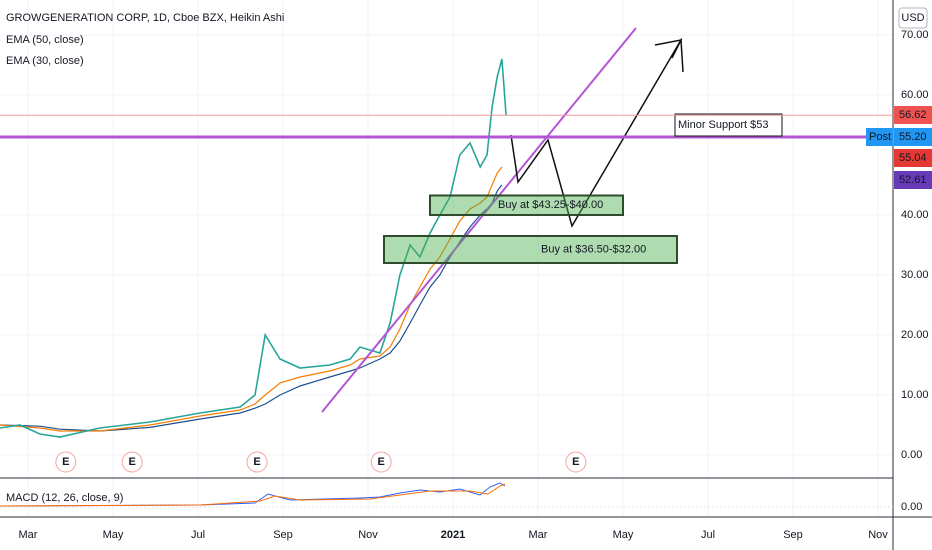  What do you see at coordinates (915, 395) in the screenshot?
I see `y-tick-label: 10.00` at bounding box center [915, 395].